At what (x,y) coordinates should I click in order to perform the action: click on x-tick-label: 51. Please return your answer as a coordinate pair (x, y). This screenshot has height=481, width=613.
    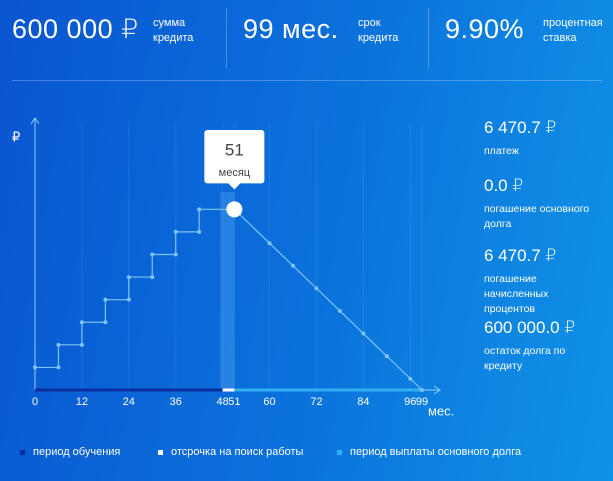
    Looking at the image, I should click on (234, 402).